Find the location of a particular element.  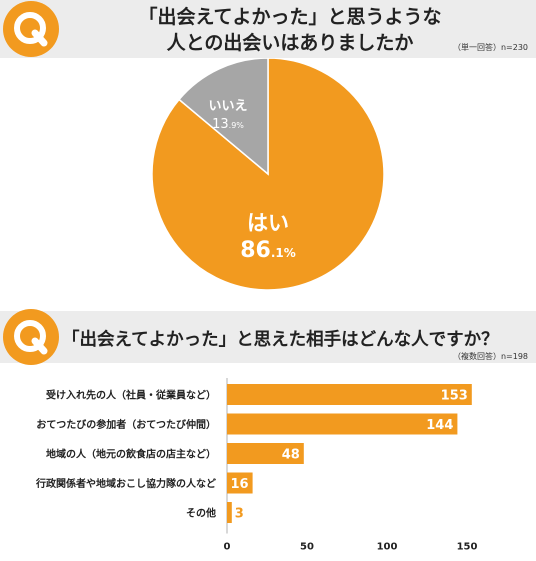

x-tick-label: 100 is located at coordinates (387, 547).